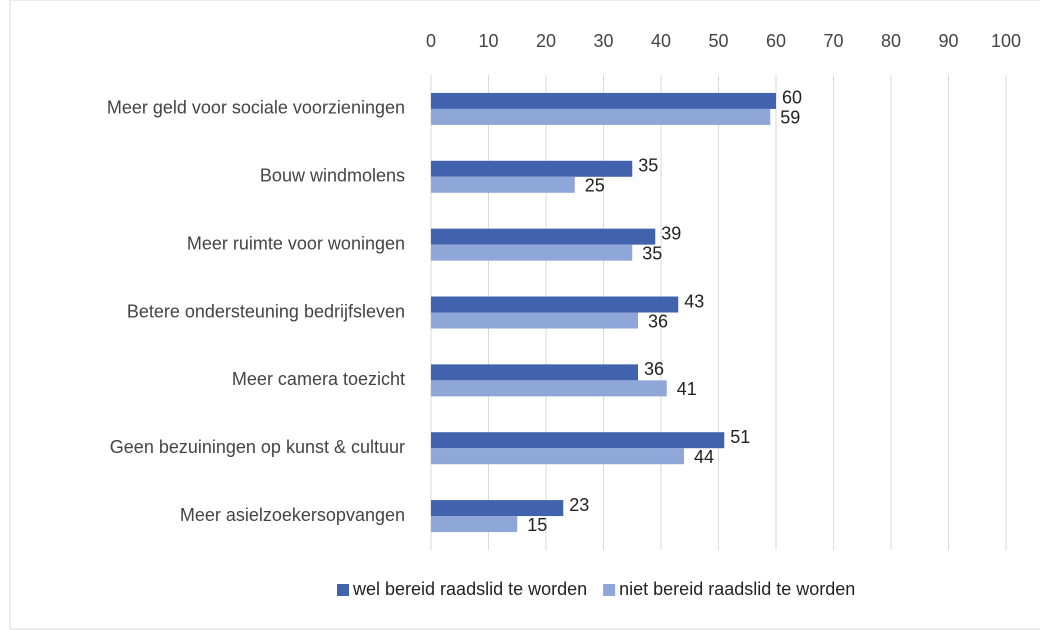 The height and width of the screenshot is (630, 1040). Describe the element at coordinates (704, 457) in the screenshot. I see `data-label: 44` at that location.